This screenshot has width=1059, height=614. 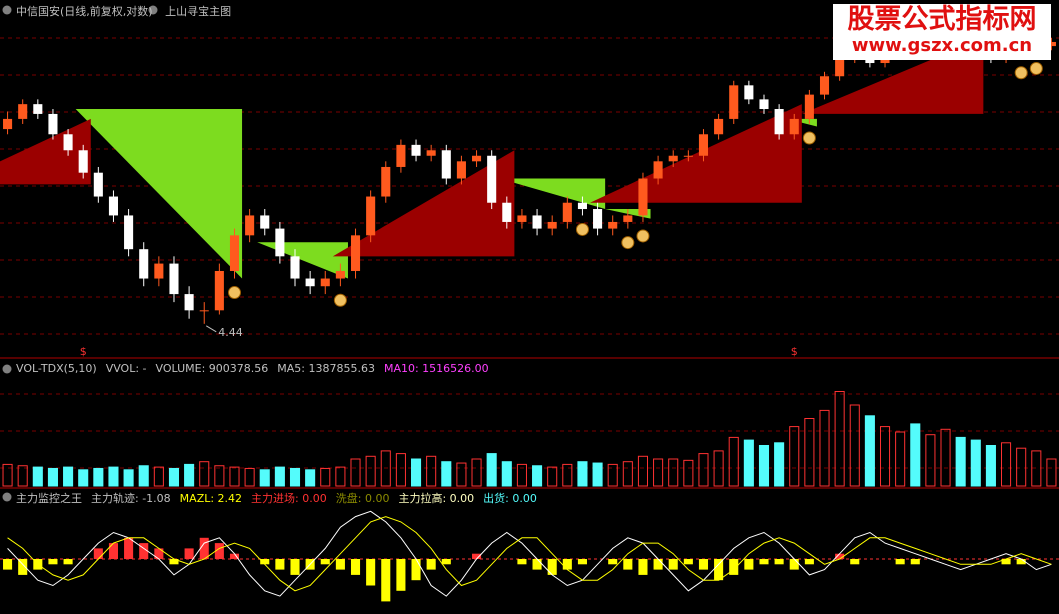 What do you see at coordinates (436, 368) in the screenshot?
I see `legend-entry: MA10: 1516526.00` at bounding box center [436, 368].